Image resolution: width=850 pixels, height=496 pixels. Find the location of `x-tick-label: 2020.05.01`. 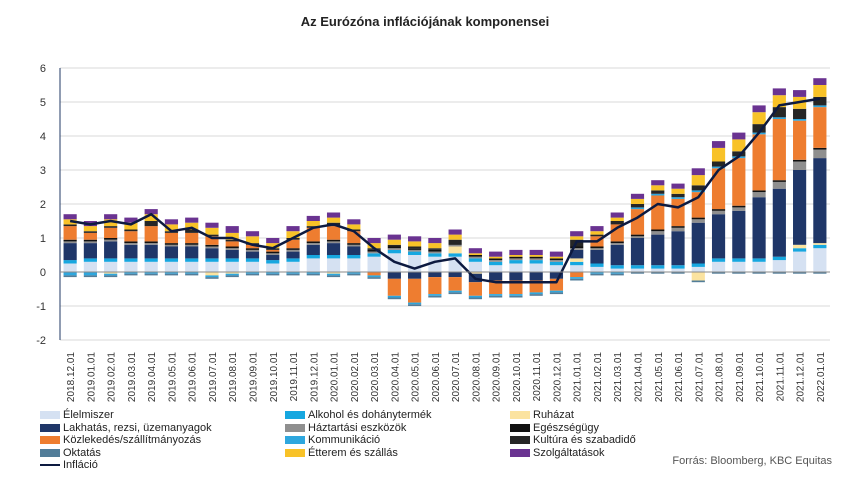

x-tick-label: 2020.05.01 is located at coordinates (416, 377).